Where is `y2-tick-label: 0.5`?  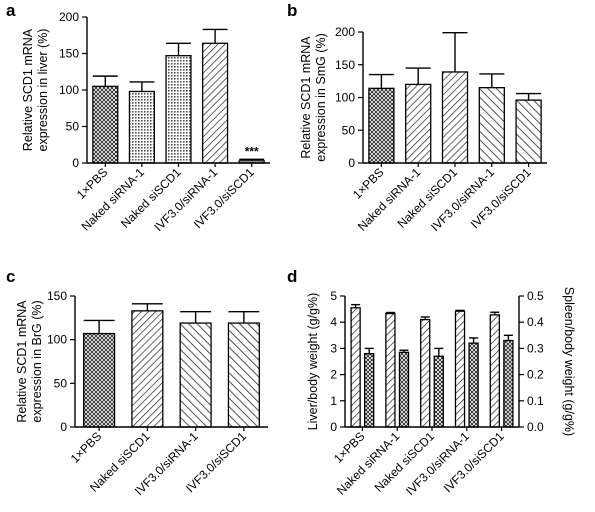
y2-tick-label: 0.5 is located at coordinates (535, 296).